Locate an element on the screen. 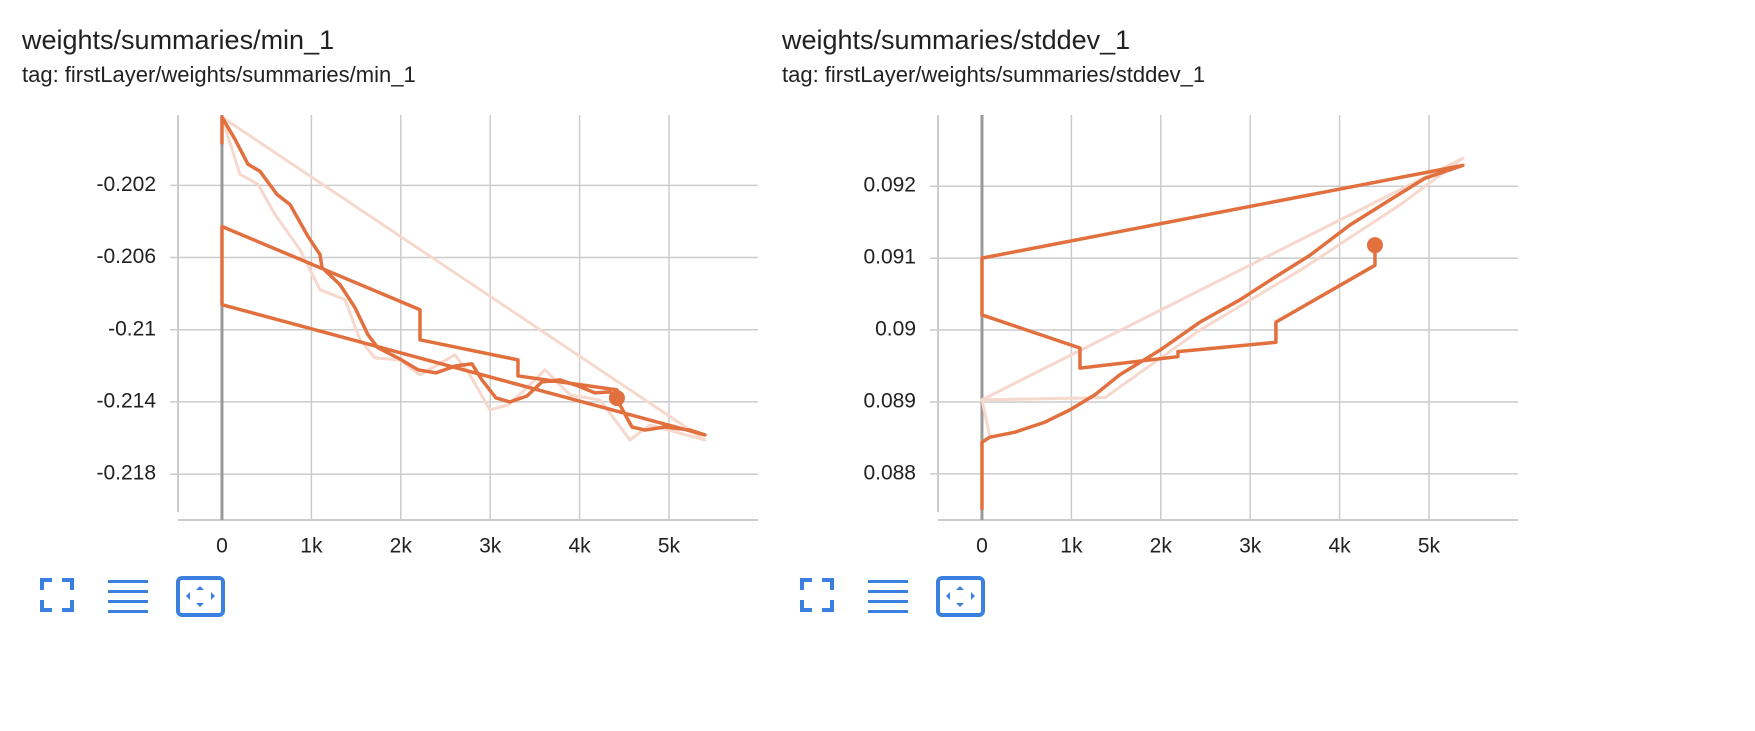  y-tick-label: 0.088 is located at coordinates (889, 472).